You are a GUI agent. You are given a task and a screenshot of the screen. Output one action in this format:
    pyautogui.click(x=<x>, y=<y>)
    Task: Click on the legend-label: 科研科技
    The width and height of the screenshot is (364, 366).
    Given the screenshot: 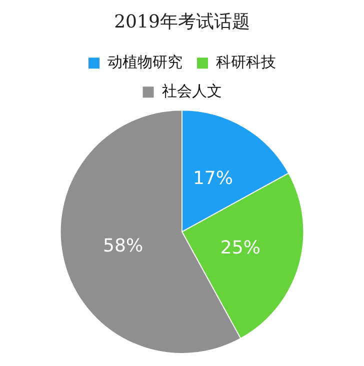 What is the action you would take?
    pyautogui.click(x=246, y=61)
    